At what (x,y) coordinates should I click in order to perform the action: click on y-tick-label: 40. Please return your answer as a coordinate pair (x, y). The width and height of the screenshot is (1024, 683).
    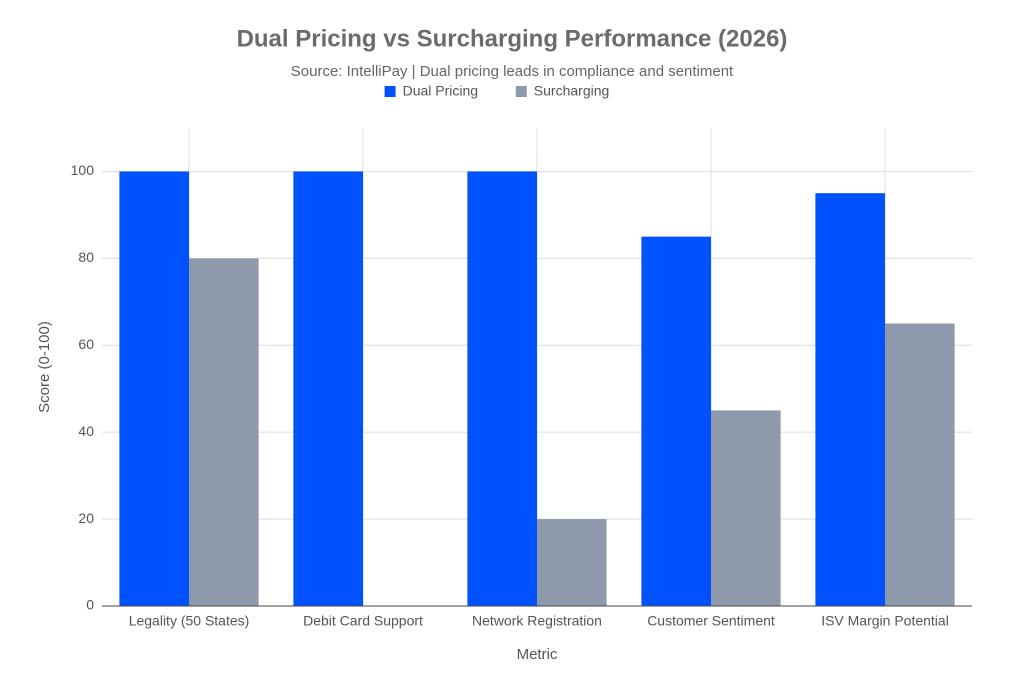
    Looking at the image, I should click on (86, 431).